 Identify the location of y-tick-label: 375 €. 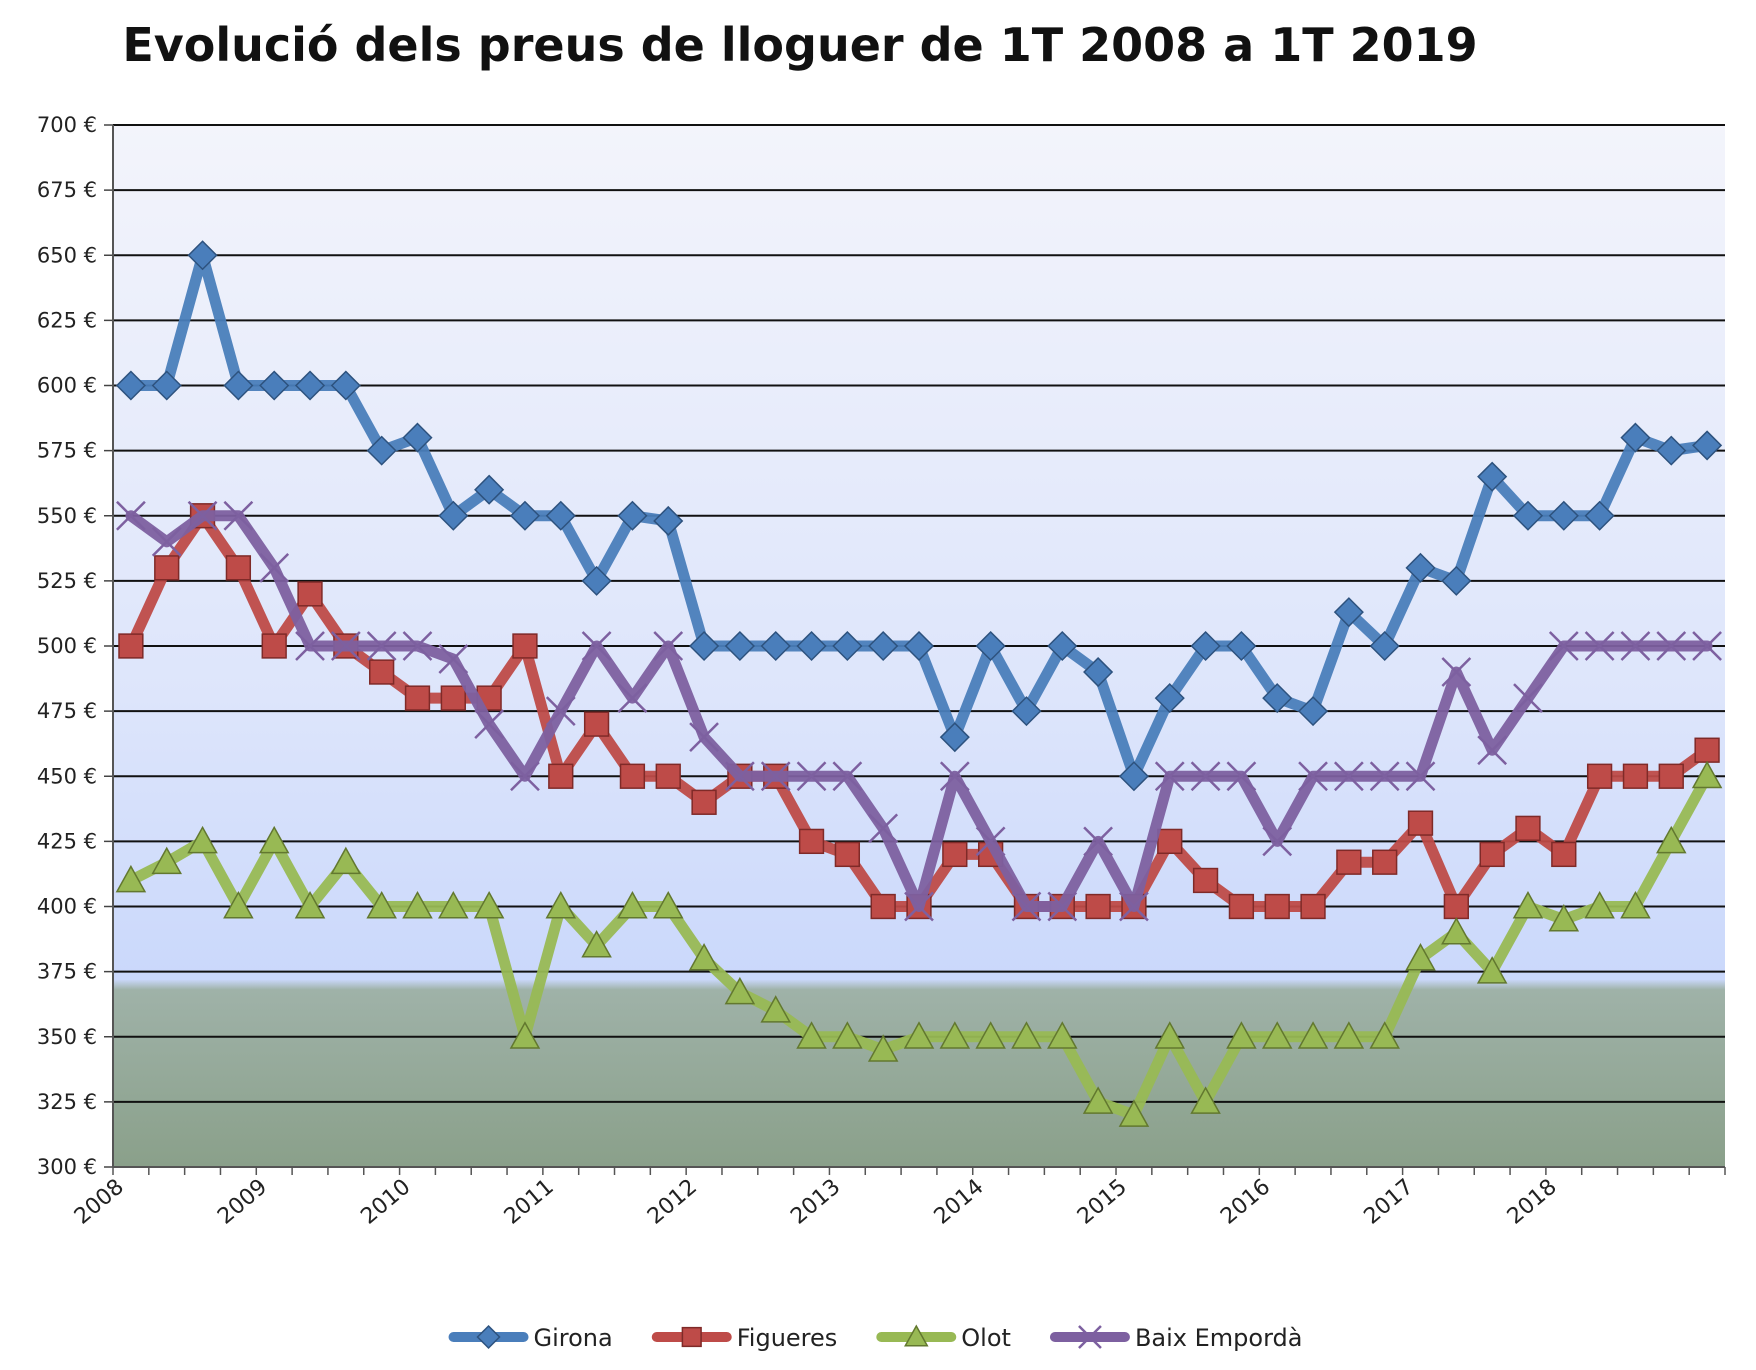
(67, 972).